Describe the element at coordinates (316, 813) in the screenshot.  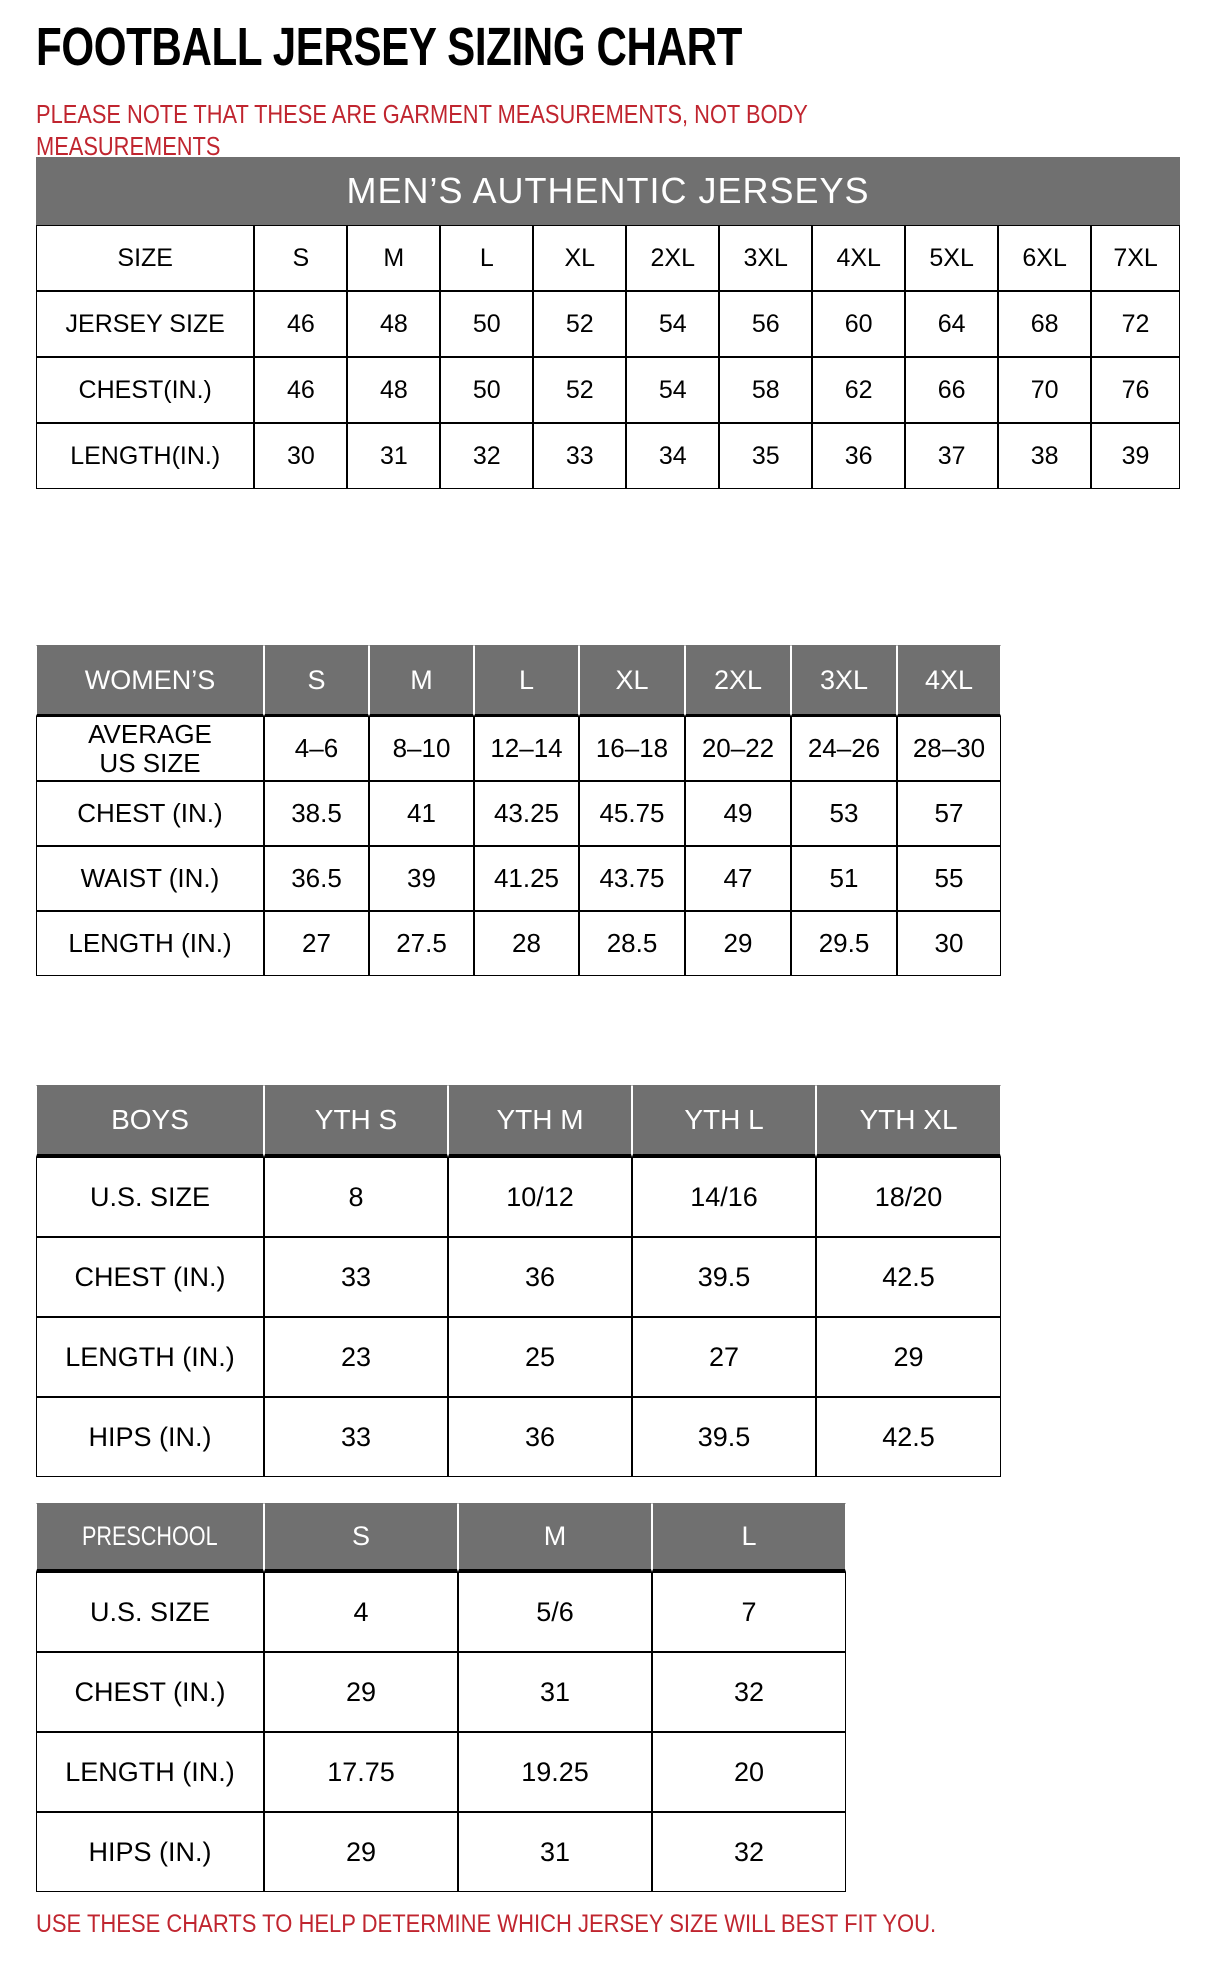
I see `table-cell: 38.5` at that location.